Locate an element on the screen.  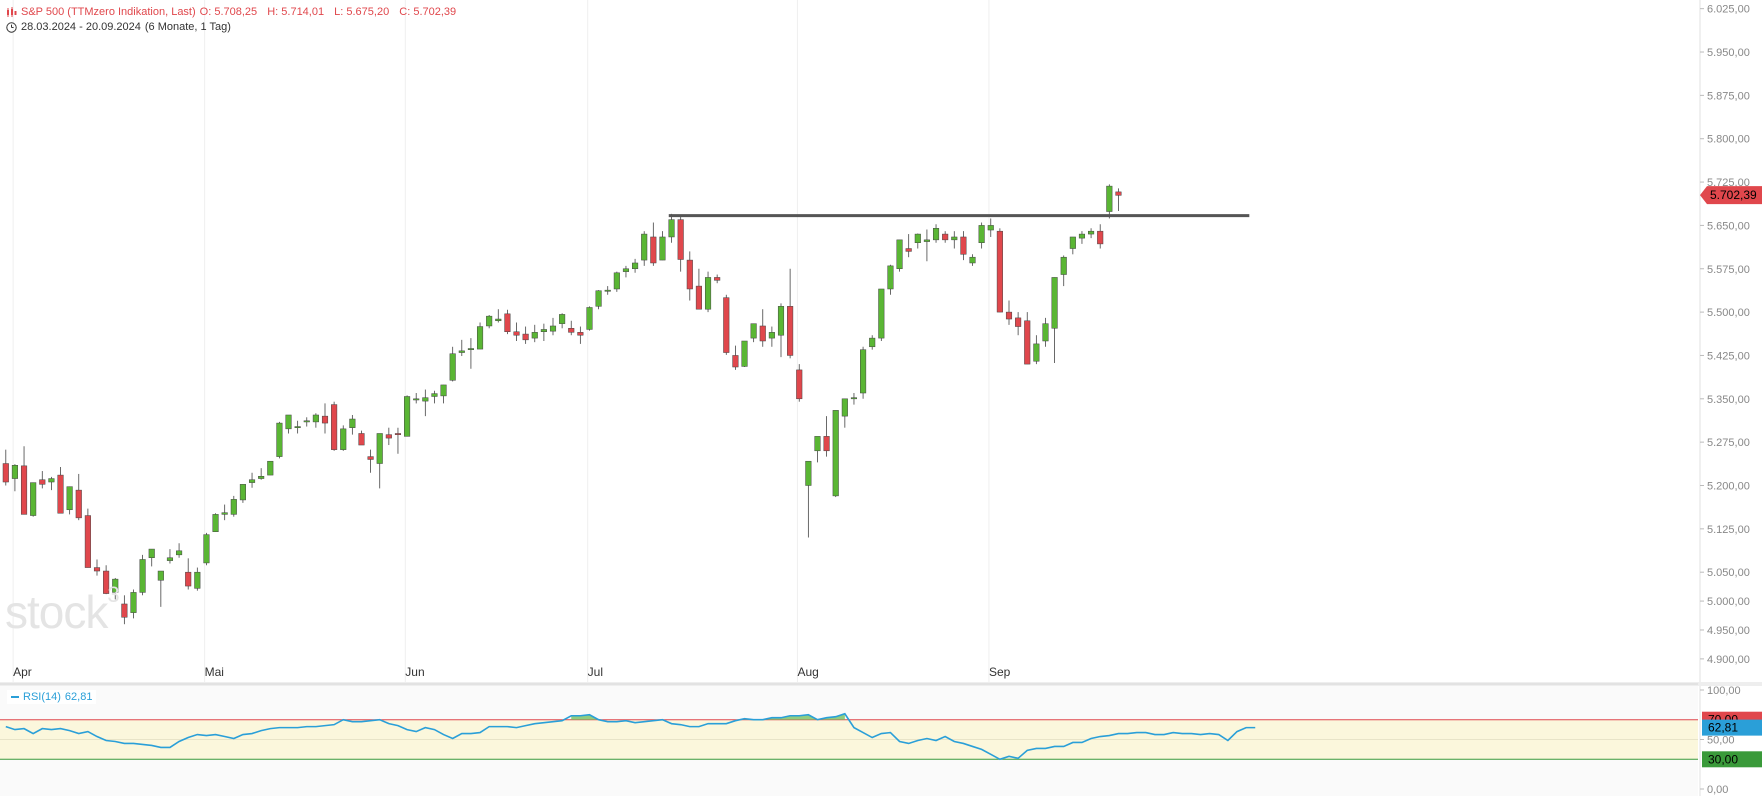
price-axis-label: 5.125,00 is located at coordinates (1728, 530).